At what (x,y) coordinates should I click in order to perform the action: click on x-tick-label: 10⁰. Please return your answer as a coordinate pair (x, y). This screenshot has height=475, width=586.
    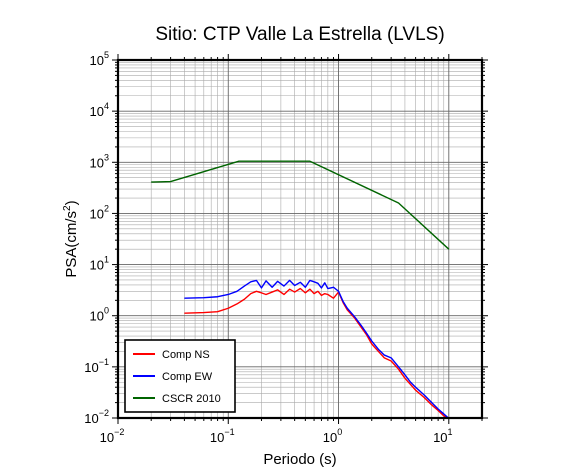
    Looking at the image, I should click on (332, 436).